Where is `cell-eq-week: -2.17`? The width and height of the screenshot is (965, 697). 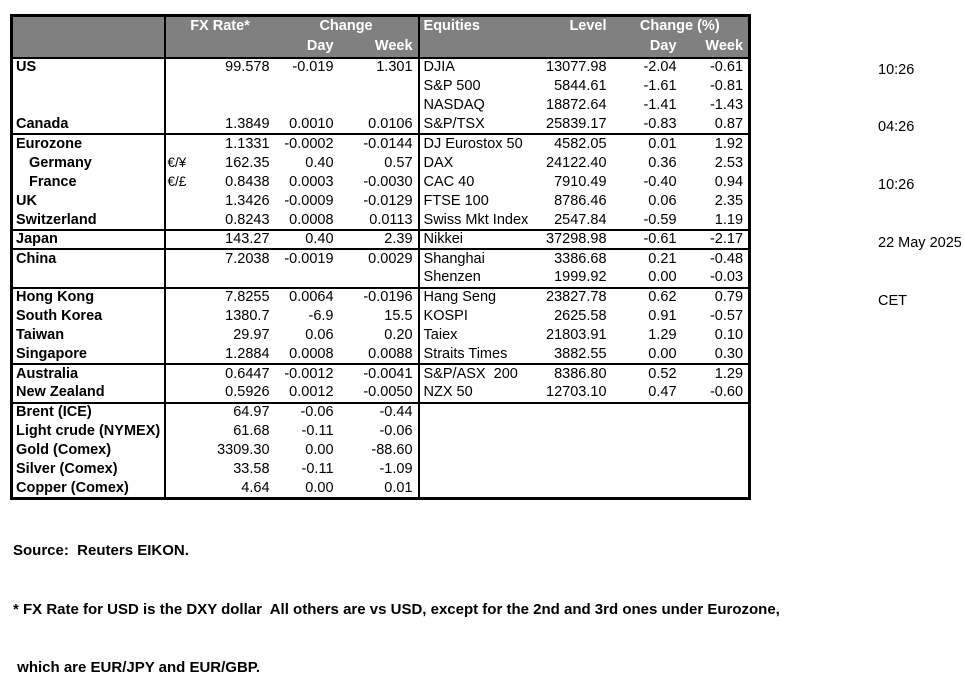
cell-eq-week: -2.17 is located at coordinates (715, 240).